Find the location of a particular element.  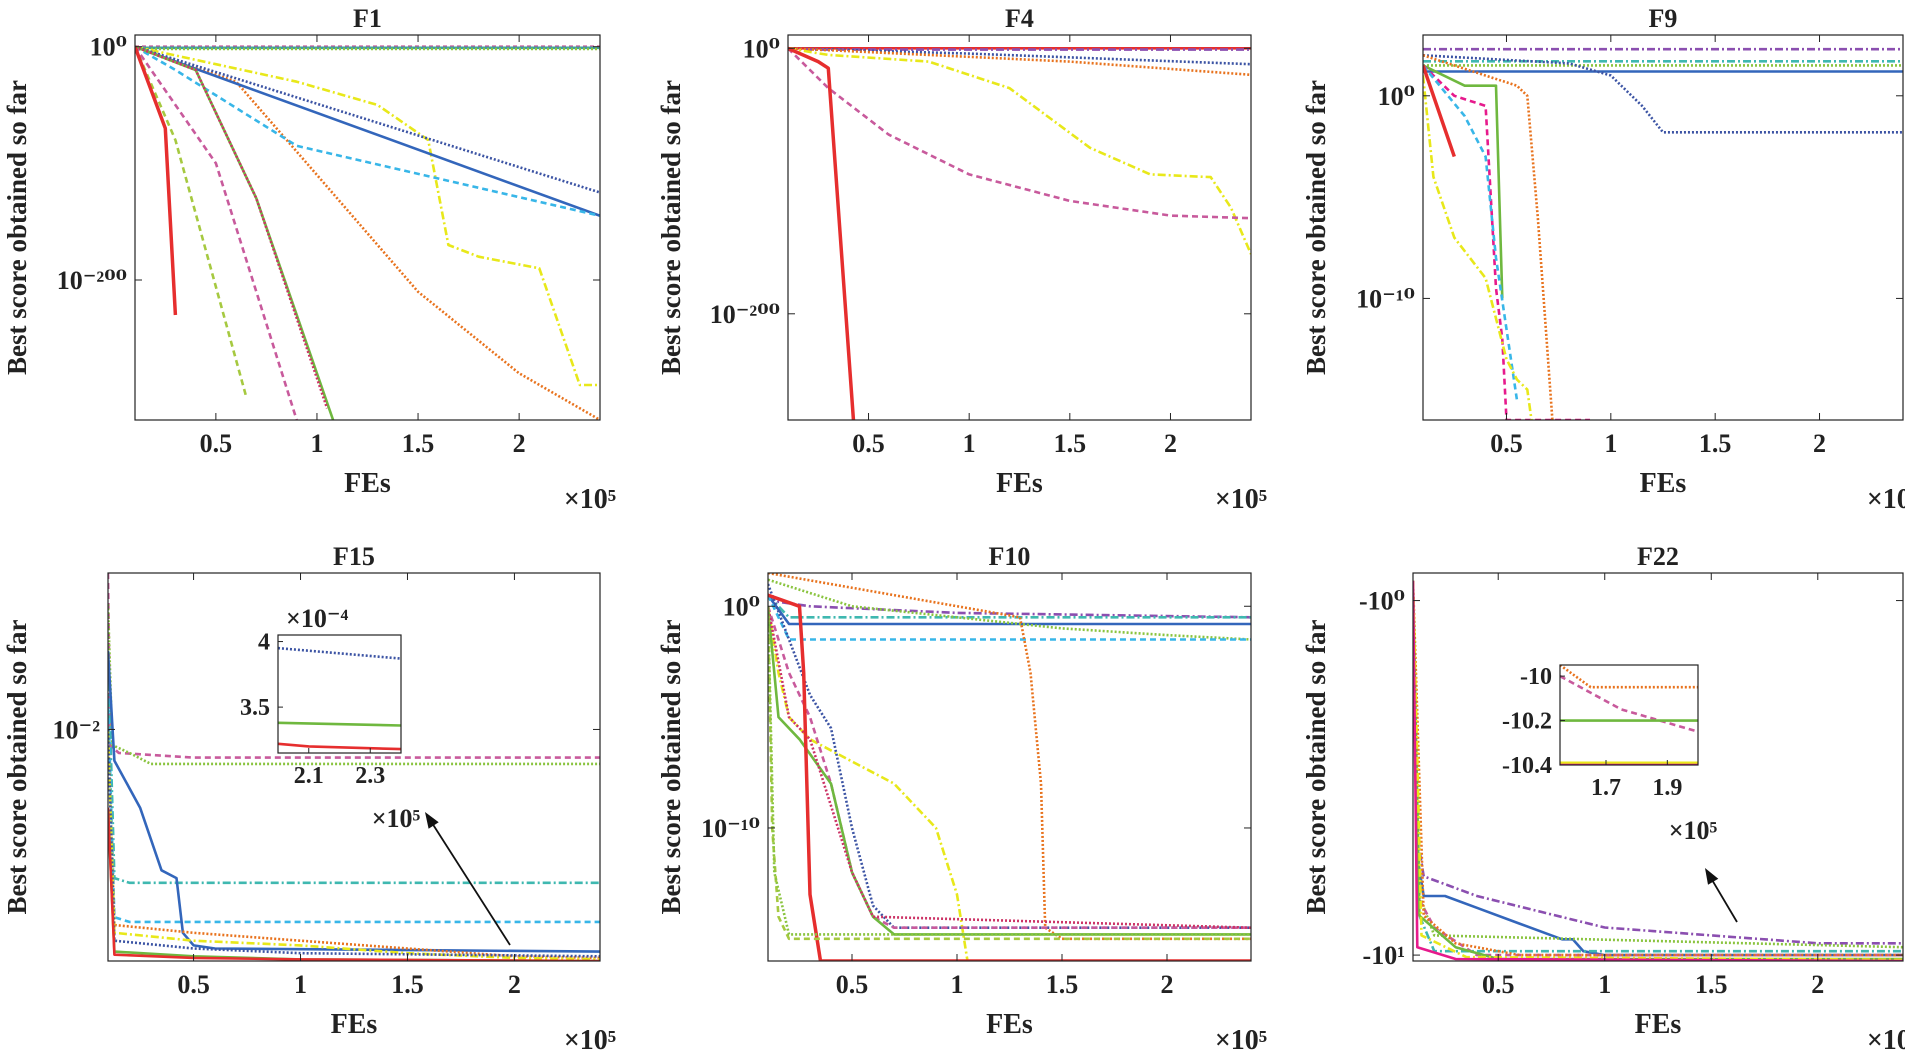

y-tick-label: -10¹ is located at coordinates (1384, 955).